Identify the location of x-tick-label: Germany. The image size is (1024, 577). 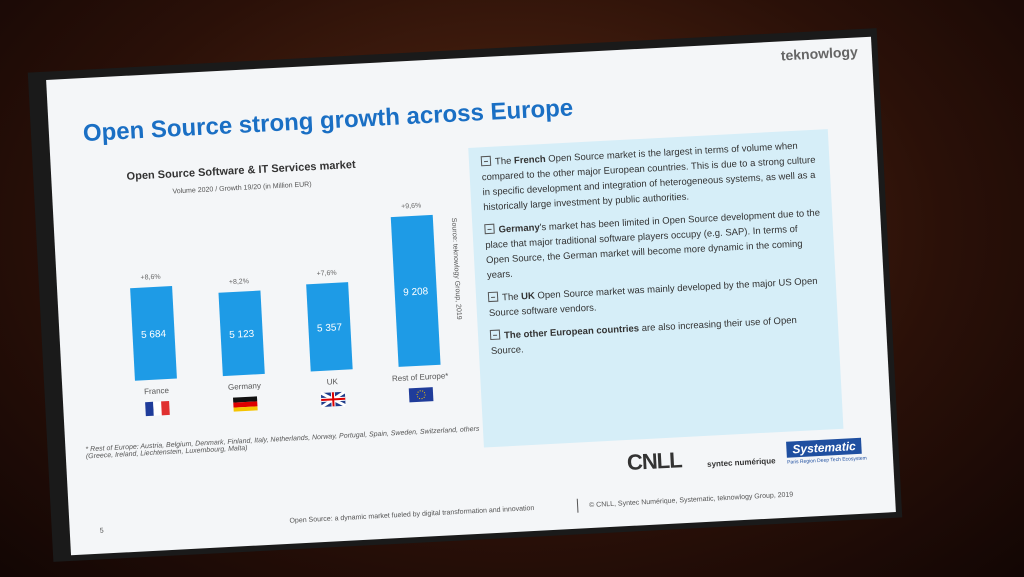
(244, 386).